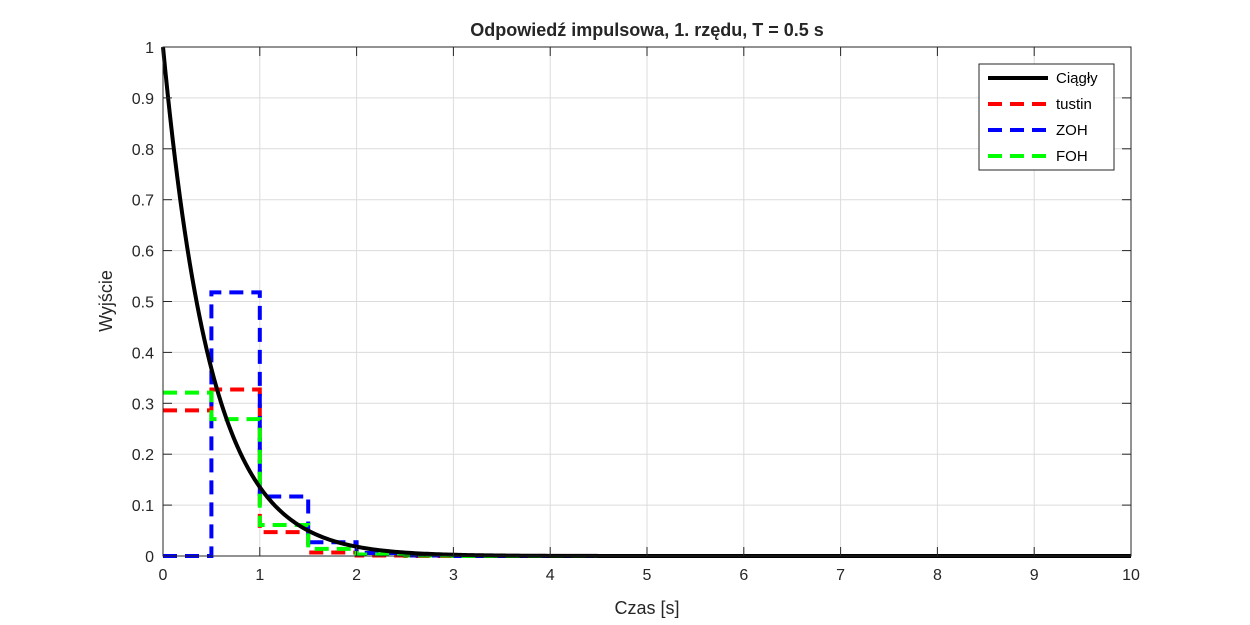 This screenshot has width=1250, height=625. Describe the element at coordinates (143, 506) in the screenshot. I see `y-tick-label: 0.1` at that location.